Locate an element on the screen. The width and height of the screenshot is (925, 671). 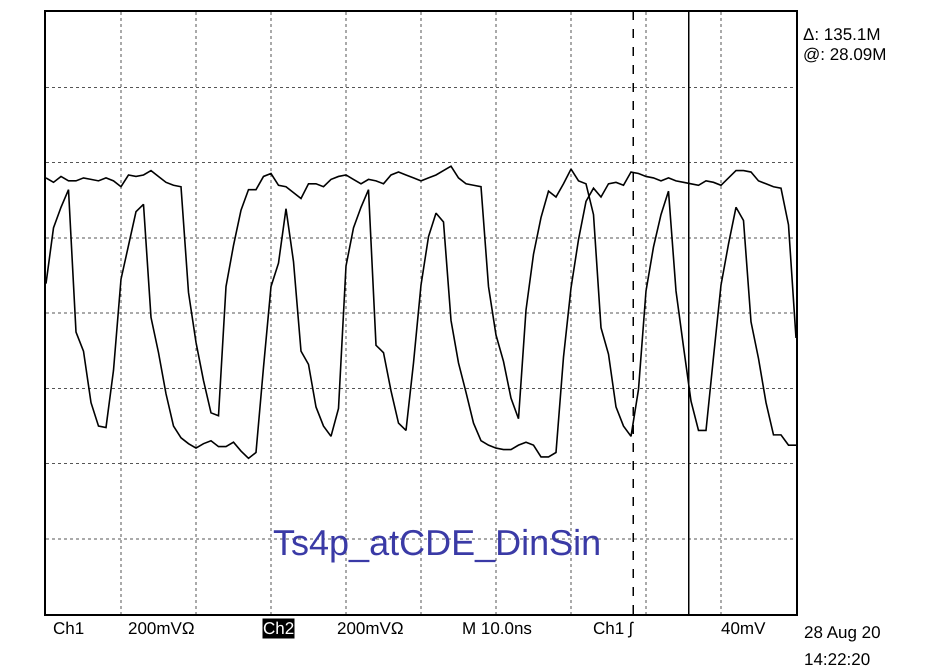
text: @: 28.09M is located at coordinates (844, 54).